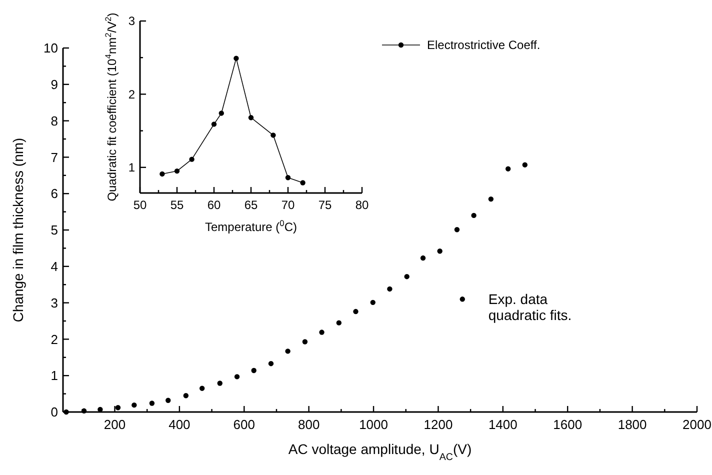 The height and width of the screenshot is (475, 712). What do you see at coordinates (51, 48) in the screenshot?
I see `y-tick-label: 10` at bounding box center [51, 48].